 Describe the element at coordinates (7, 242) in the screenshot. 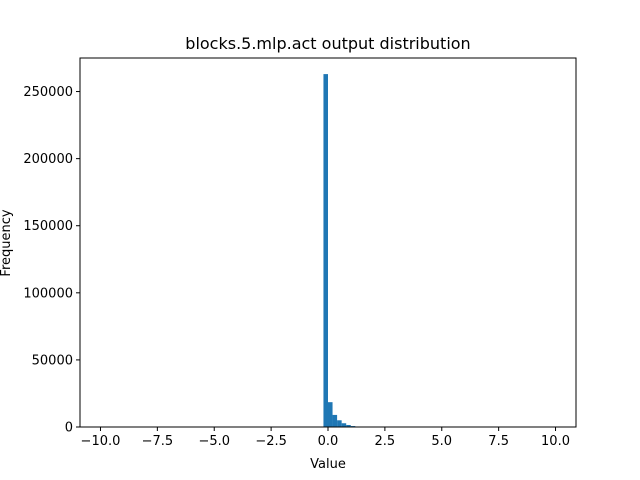

I see `y-axis-label: Frequency` at that location.